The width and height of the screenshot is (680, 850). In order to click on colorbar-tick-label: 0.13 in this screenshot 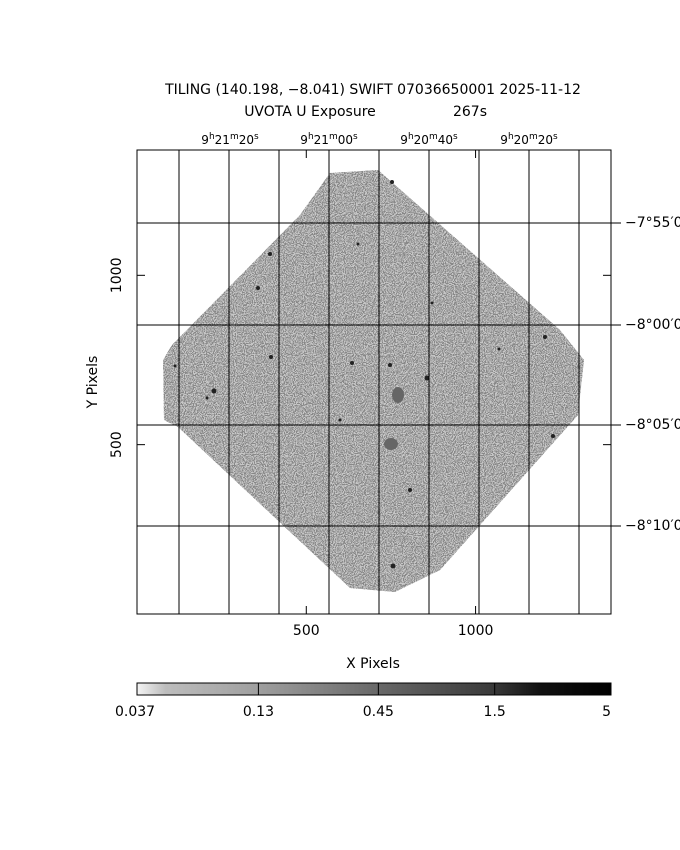, I will do `click(258, 712)`.